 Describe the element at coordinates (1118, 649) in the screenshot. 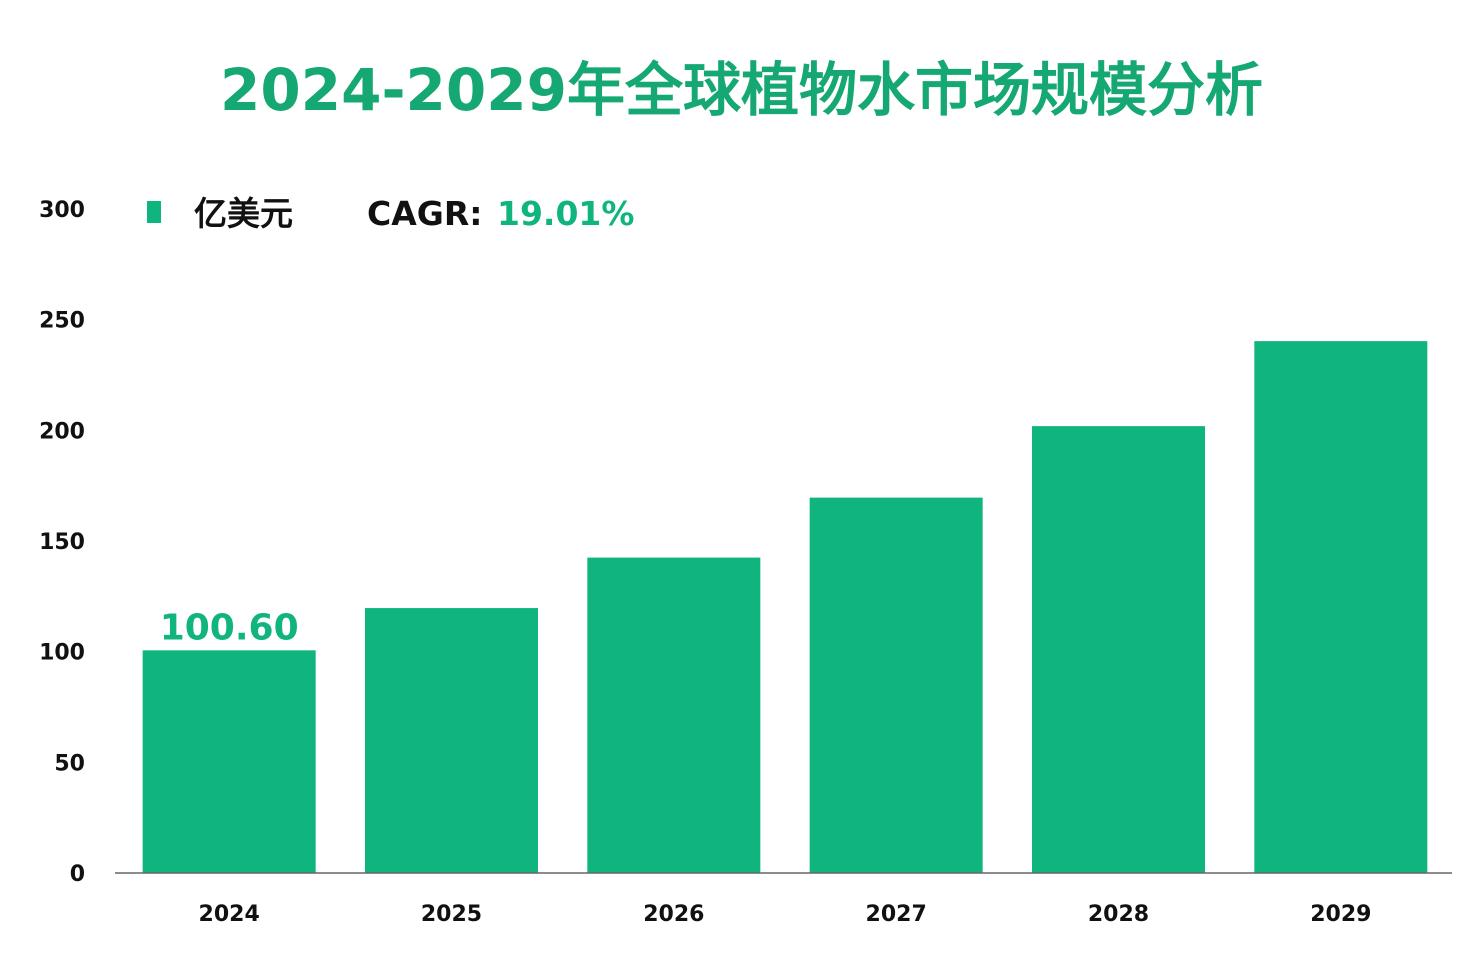

I see `bar-2028` at that location.